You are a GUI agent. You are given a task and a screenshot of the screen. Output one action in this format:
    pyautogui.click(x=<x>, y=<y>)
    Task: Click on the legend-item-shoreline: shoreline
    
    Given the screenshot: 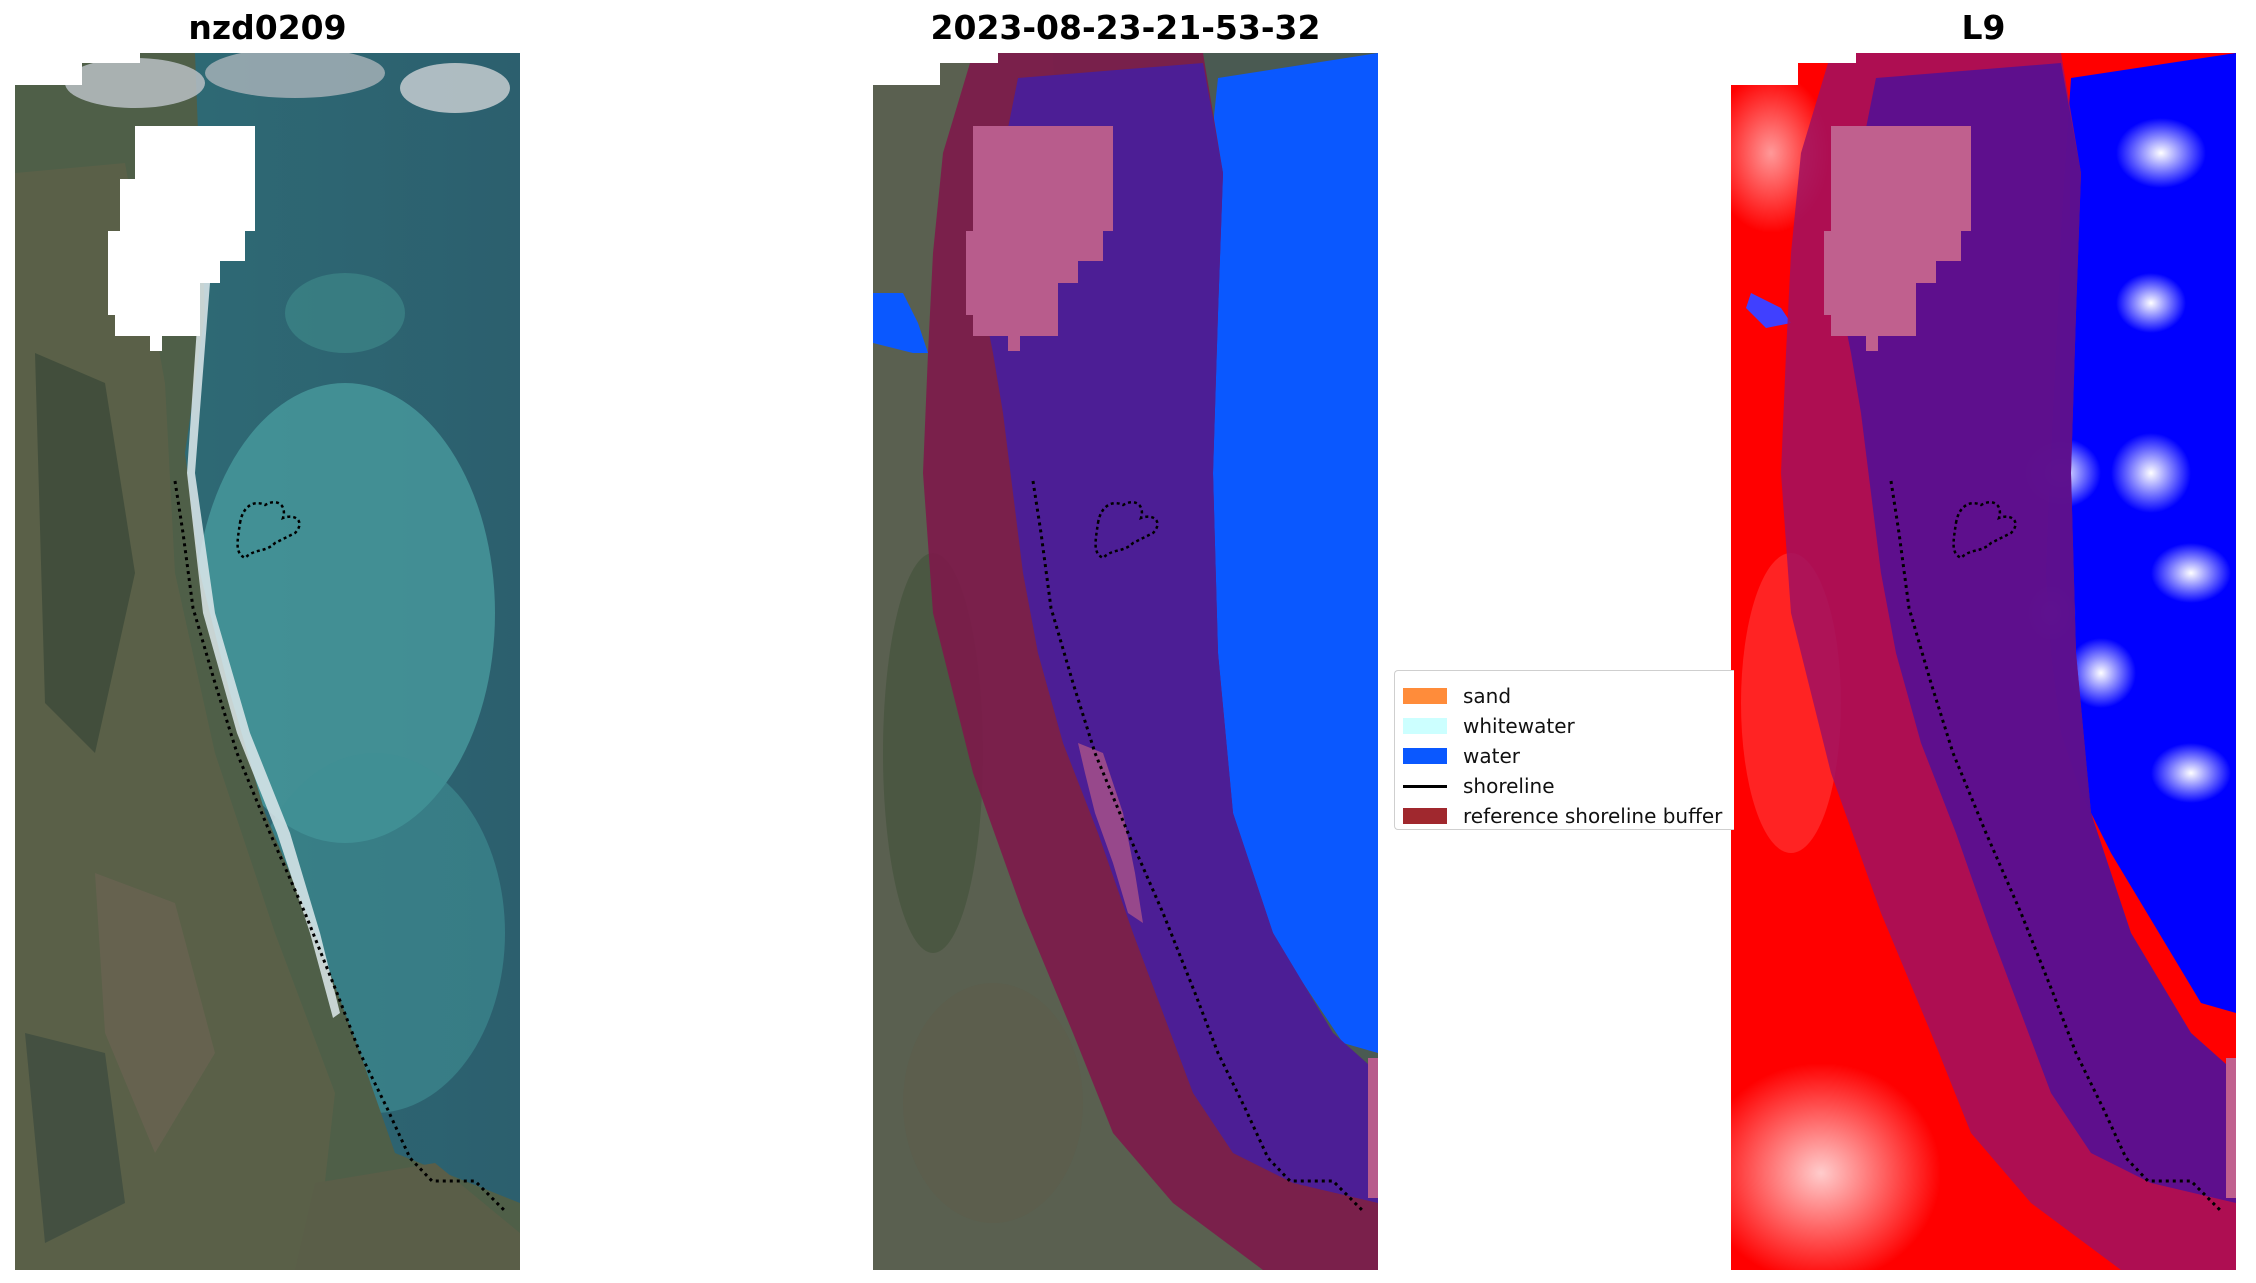 What is the action you would take?
    pyautogui.click(x=1475, y=786)
    